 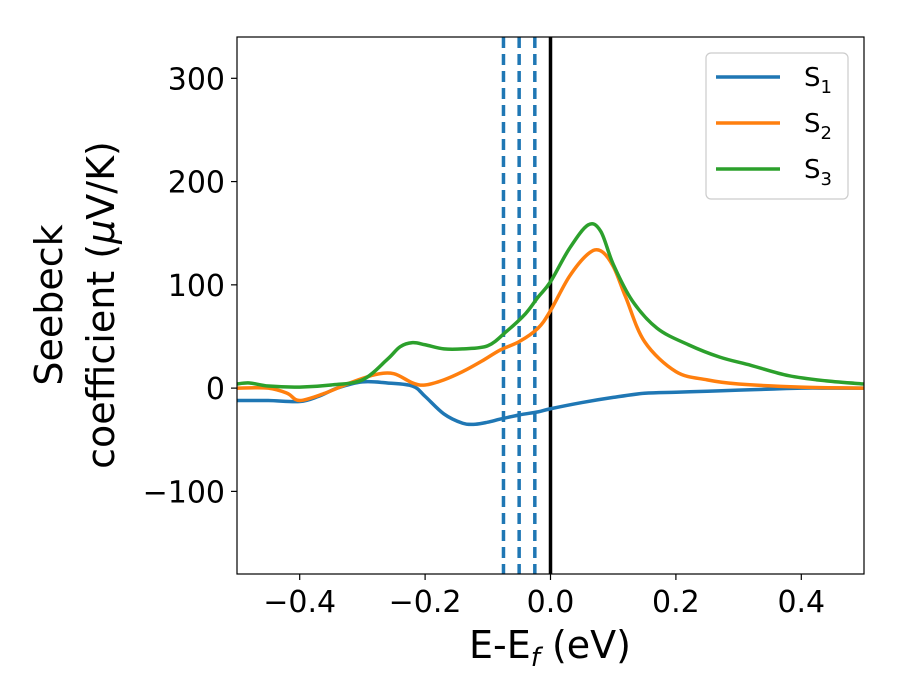 I want to click on legend-label-s1: S1, so click(x=818, y=80).